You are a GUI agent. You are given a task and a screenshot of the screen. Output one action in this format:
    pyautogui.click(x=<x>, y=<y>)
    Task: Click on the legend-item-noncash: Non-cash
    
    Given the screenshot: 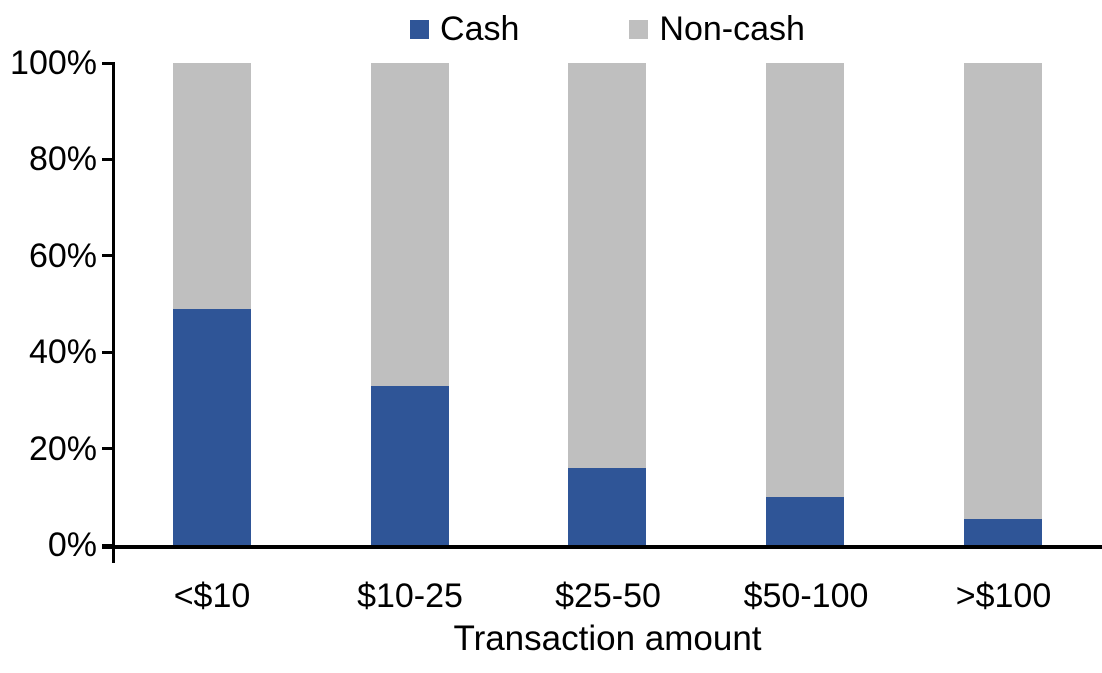 What is the action you would take?
    pyautogui.click(x=717, y=29)
    